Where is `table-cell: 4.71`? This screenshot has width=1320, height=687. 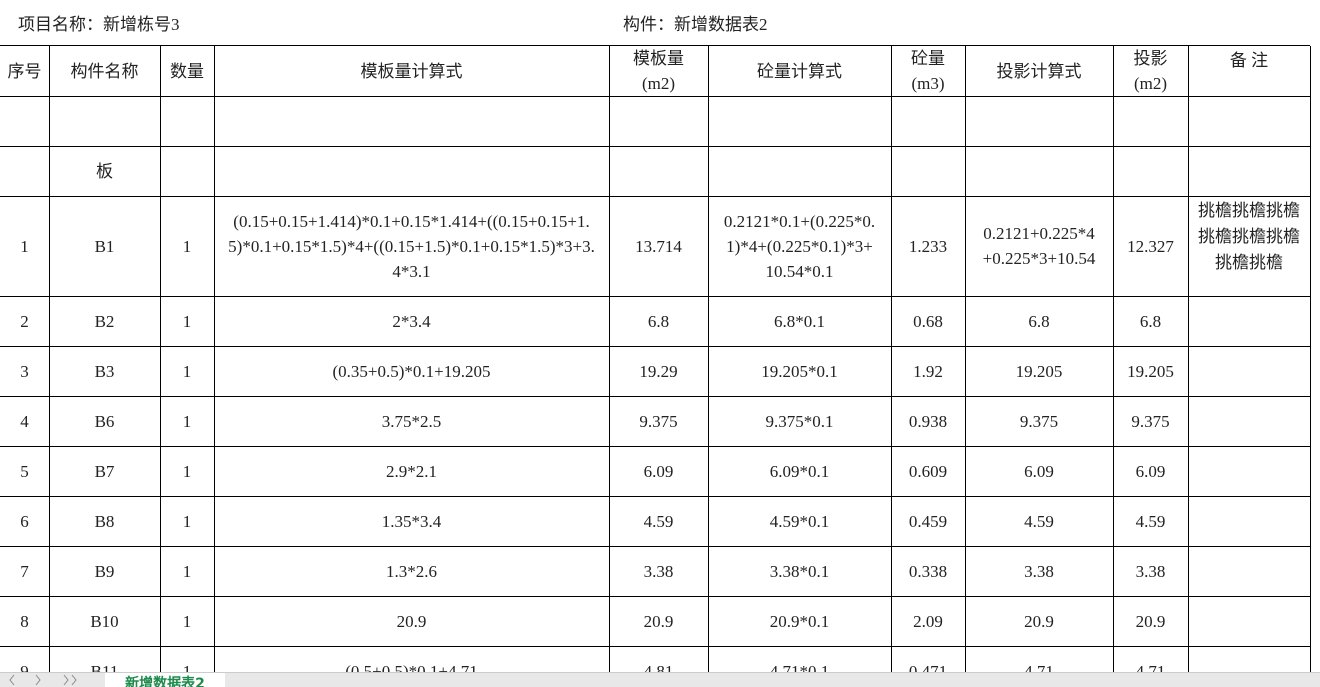
table-cell: 4.71 is located at coordinates (1151, 659).